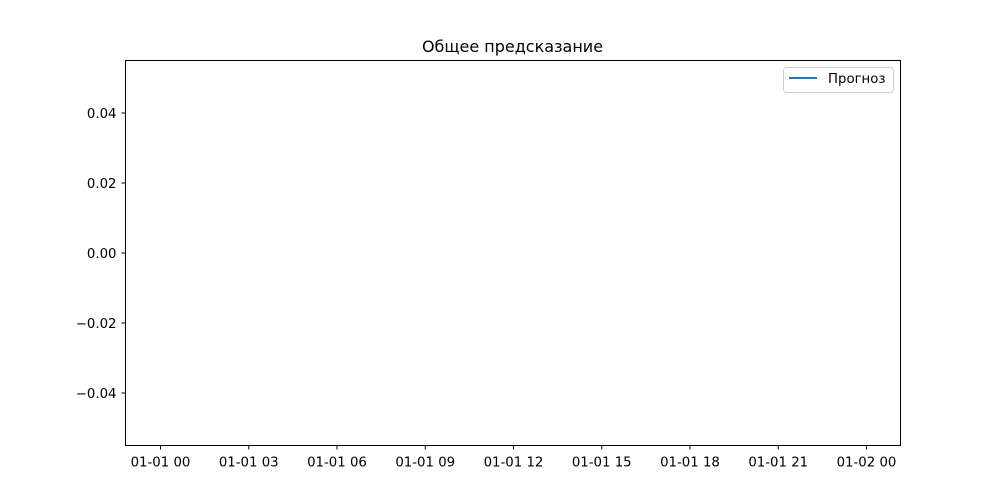 This screenshot has height=500, width=1000. What do you see at coordinates (690, 463) in the screenshot?
I see `x-tick-label: 01-01 18` at bounding box center [690, 463].